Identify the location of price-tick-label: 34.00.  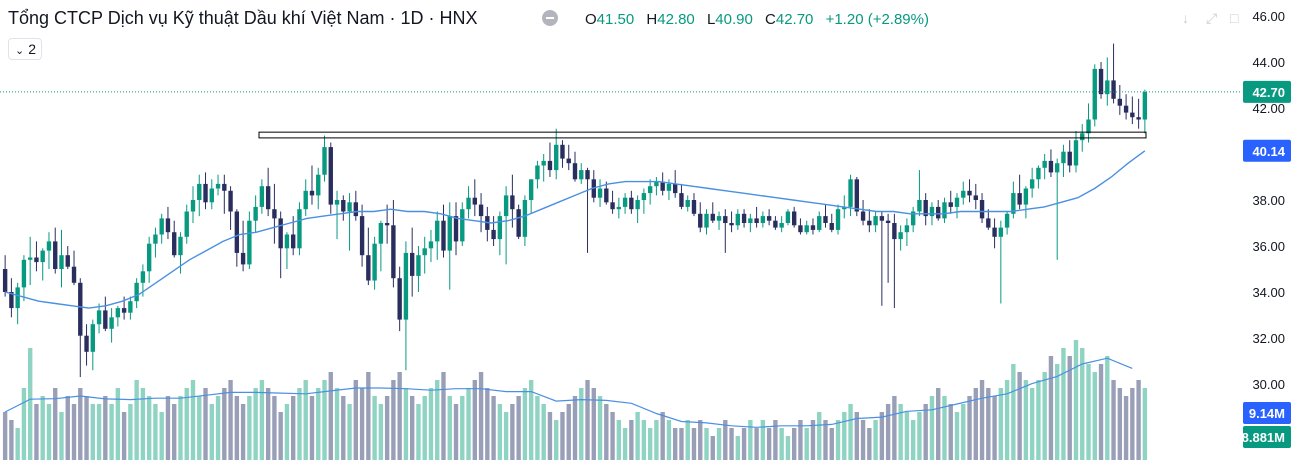
(1268, 292).